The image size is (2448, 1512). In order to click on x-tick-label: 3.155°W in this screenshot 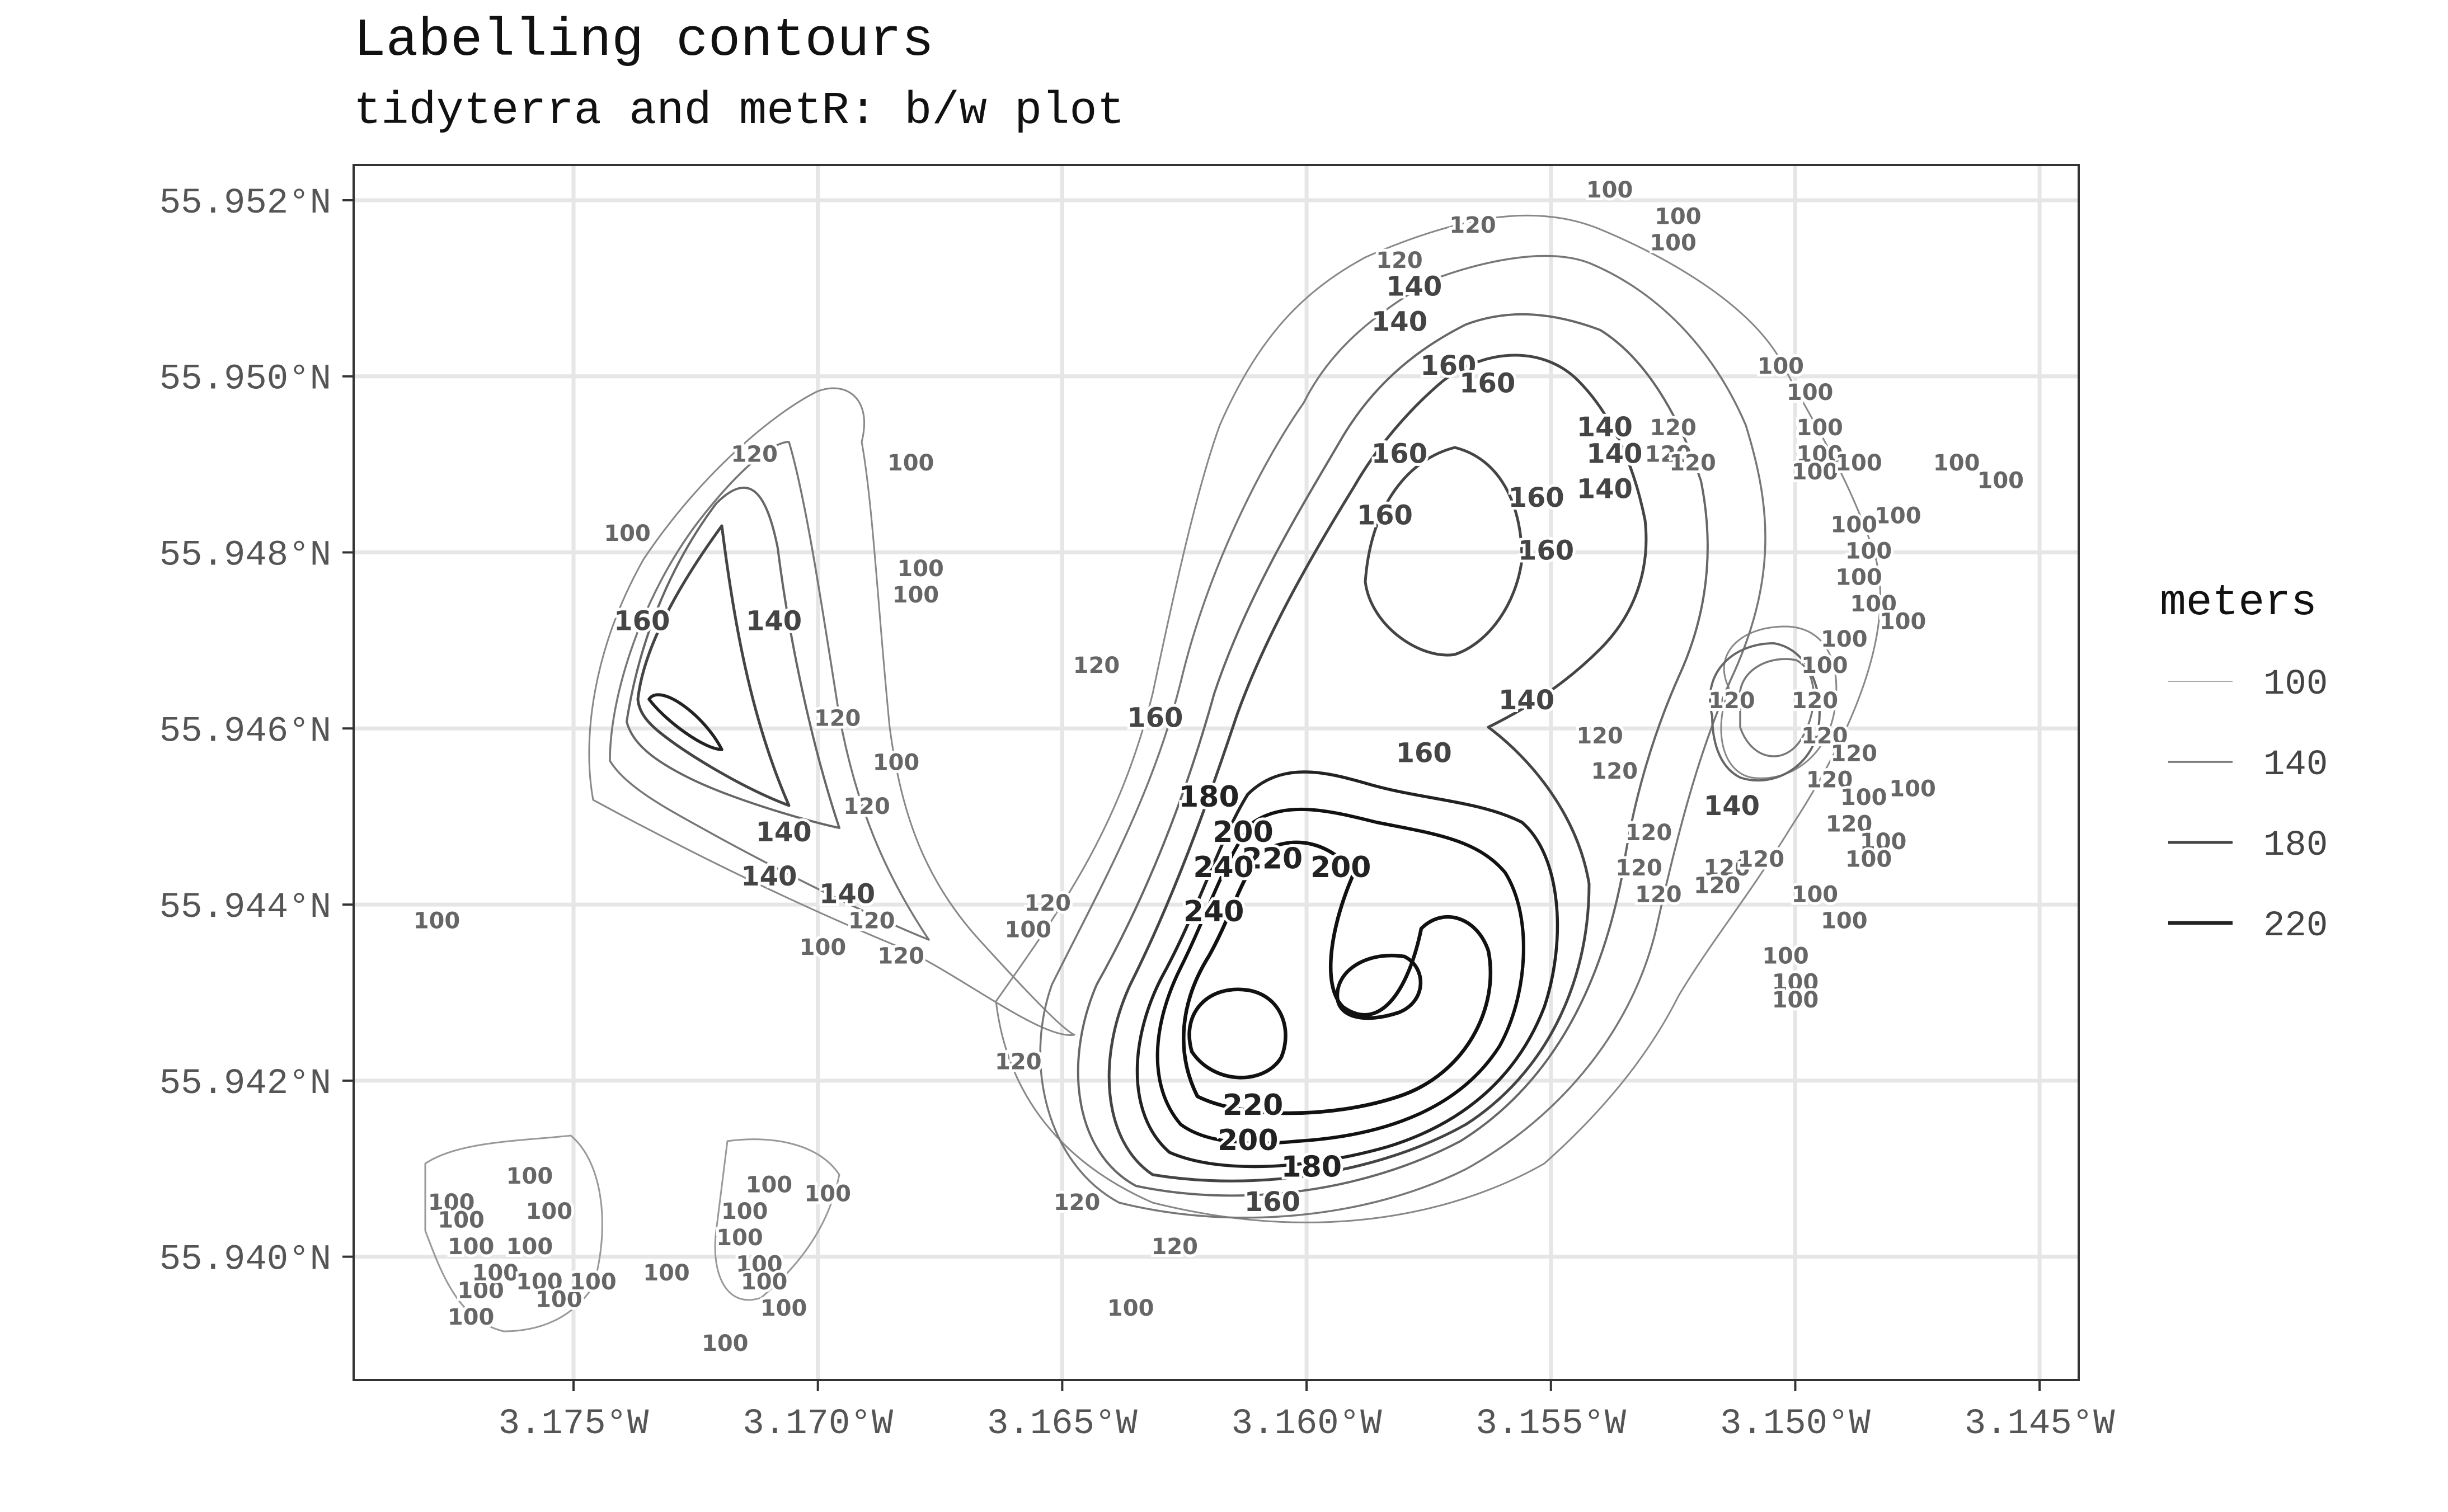, I will do `click(1551, 1424)`.